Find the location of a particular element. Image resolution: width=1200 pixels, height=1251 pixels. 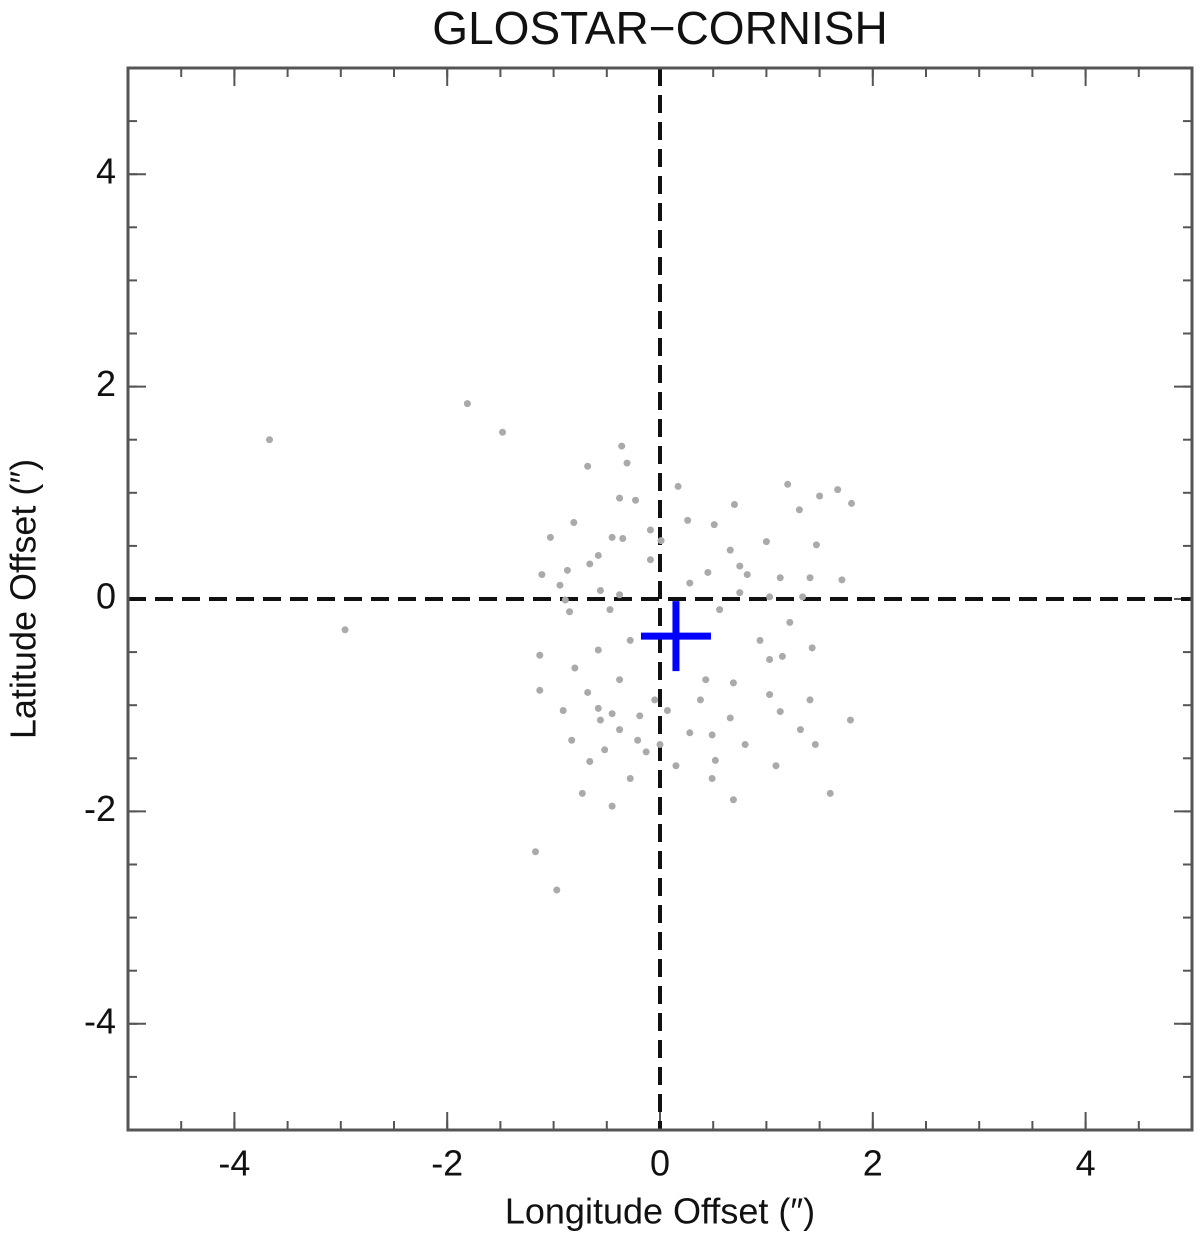

y-axis-label: Latitude Offset (″) is located at coordinates (23, 599).